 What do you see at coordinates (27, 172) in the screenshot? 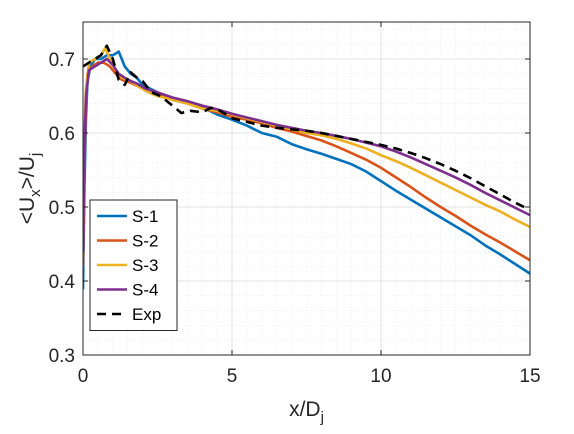
I see `y-axis-label-part: >/U` at bounding box center [27, 172].